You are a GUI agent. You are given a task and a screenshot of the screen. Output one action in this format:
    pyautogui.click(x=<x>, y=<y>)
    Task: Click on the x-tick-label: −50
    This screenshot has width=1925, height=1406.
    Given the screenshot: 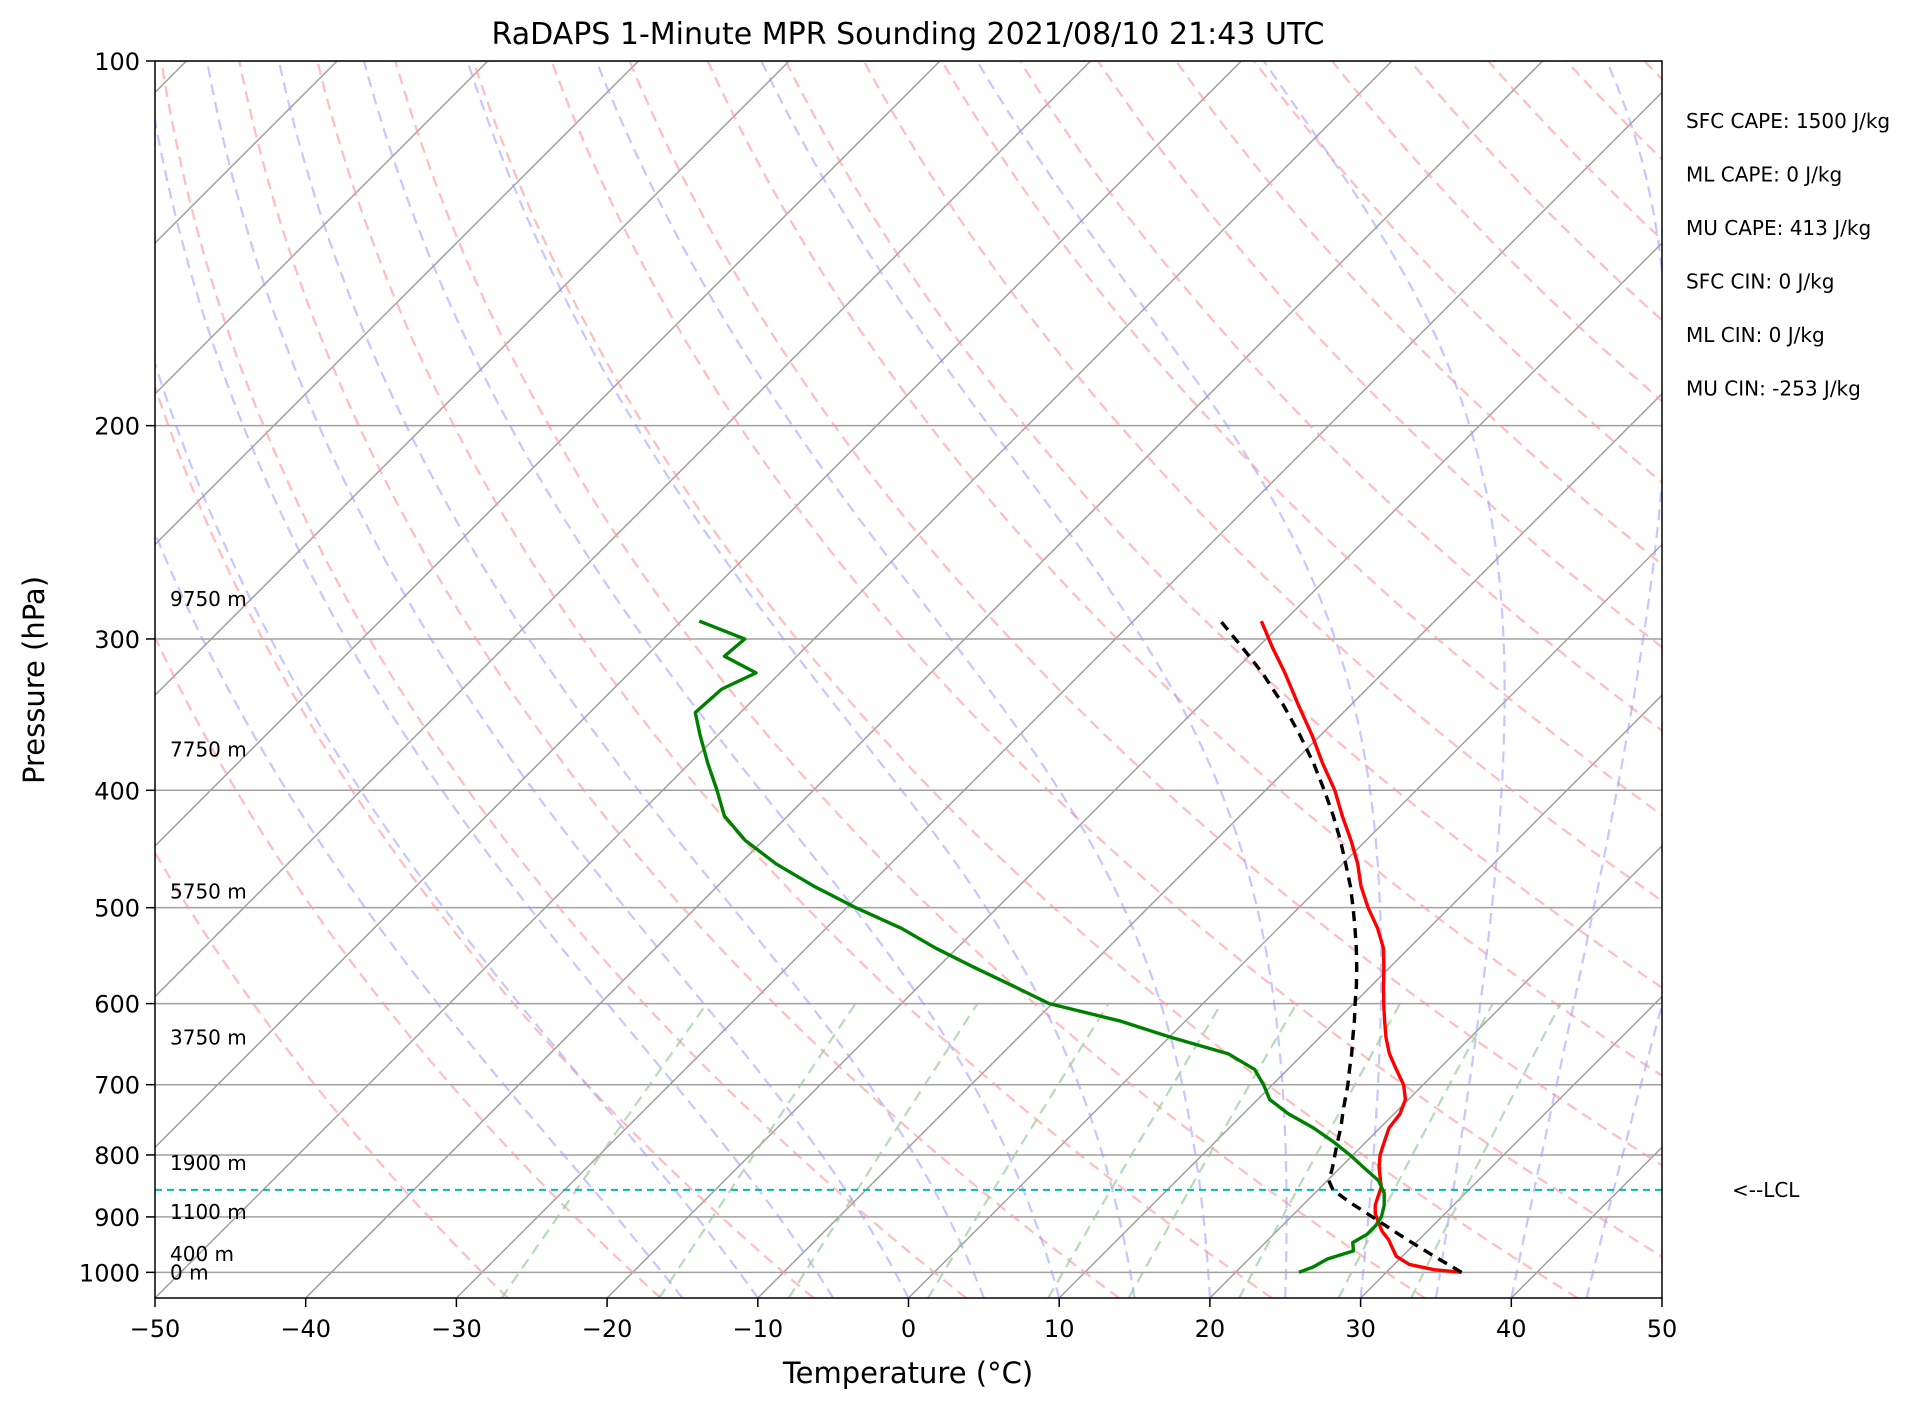 What is the action you would take?
    pyautogui.click(x=155, y=1329)
    